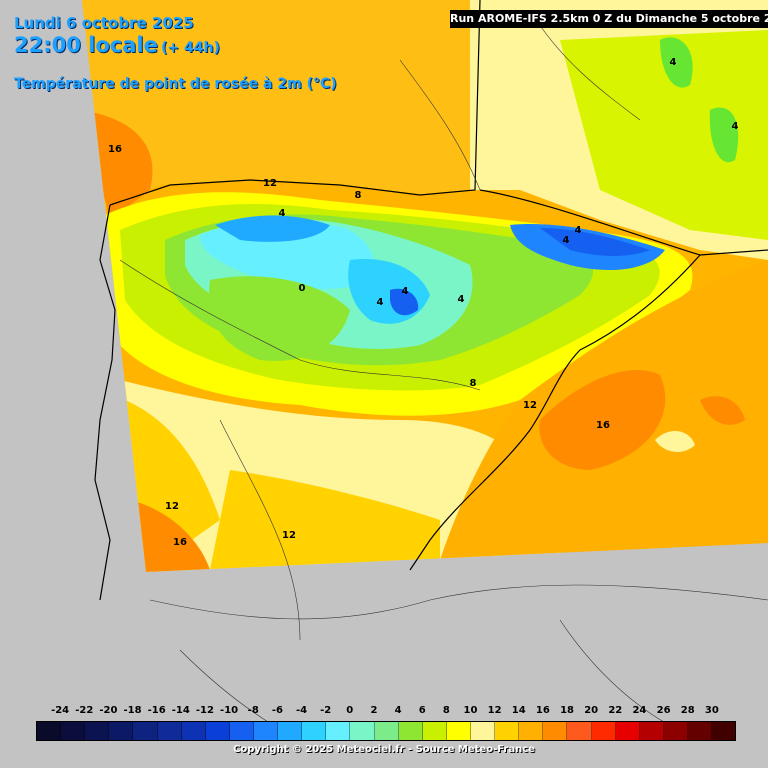 This screenshot has height=768, width=768. What do you see at coordinates (302, 288) in the screenshot?
I see `contour-label: 0` at bounding box center [302, 288].